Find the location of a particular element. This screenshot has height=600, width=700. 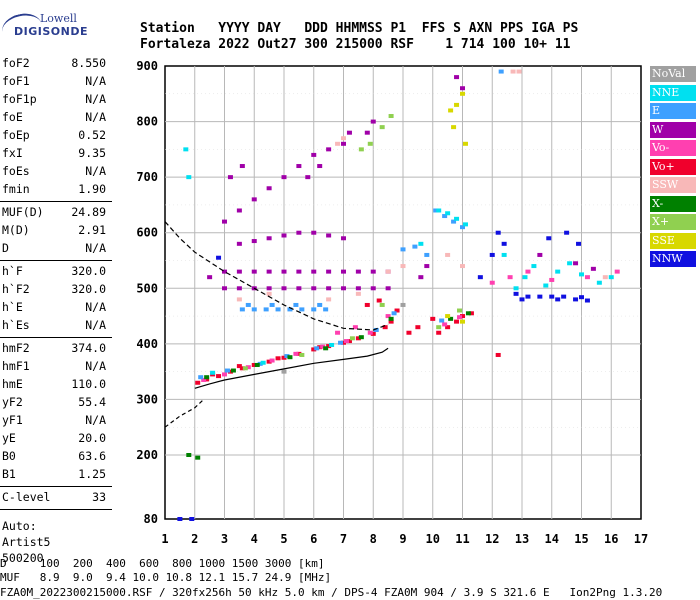

param-clevel: C-level 33 is located at coordinates (56, 499).